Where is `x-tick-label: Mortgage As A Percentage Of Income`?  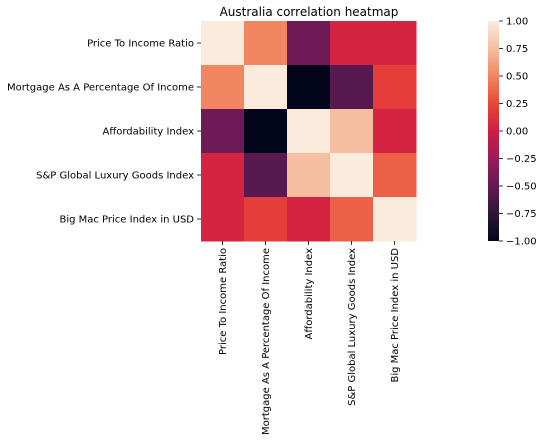 x-tick-label: Mortgage As A Percentage Of Income is located at coordinates (266, 341).